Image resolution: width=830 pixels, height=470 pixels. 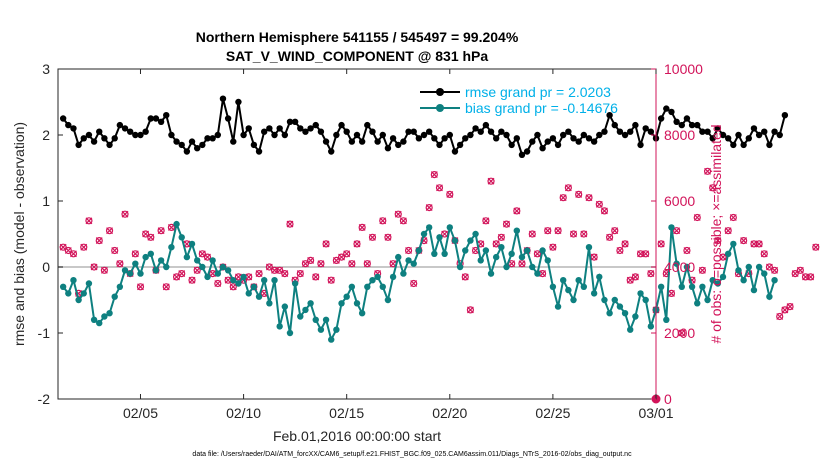 I want to click on y-left-axis-ticks: -2 -1 0 1 2 3, so click(x=50, y=234).